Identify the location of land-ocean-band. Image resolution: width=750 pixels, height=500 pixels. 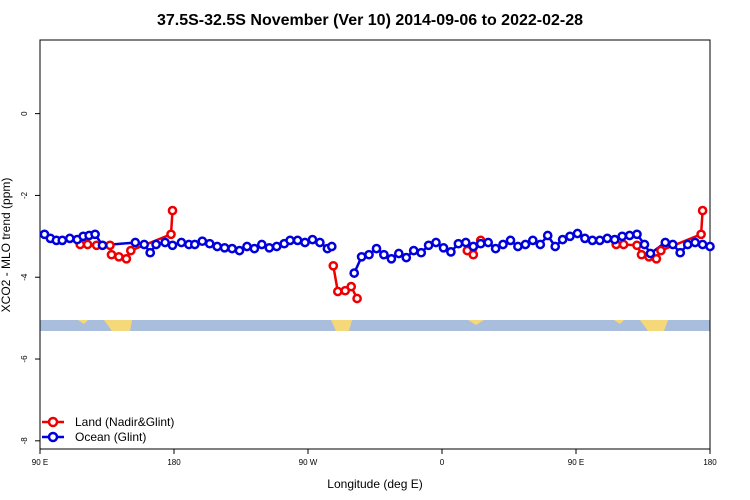
(375, 325).